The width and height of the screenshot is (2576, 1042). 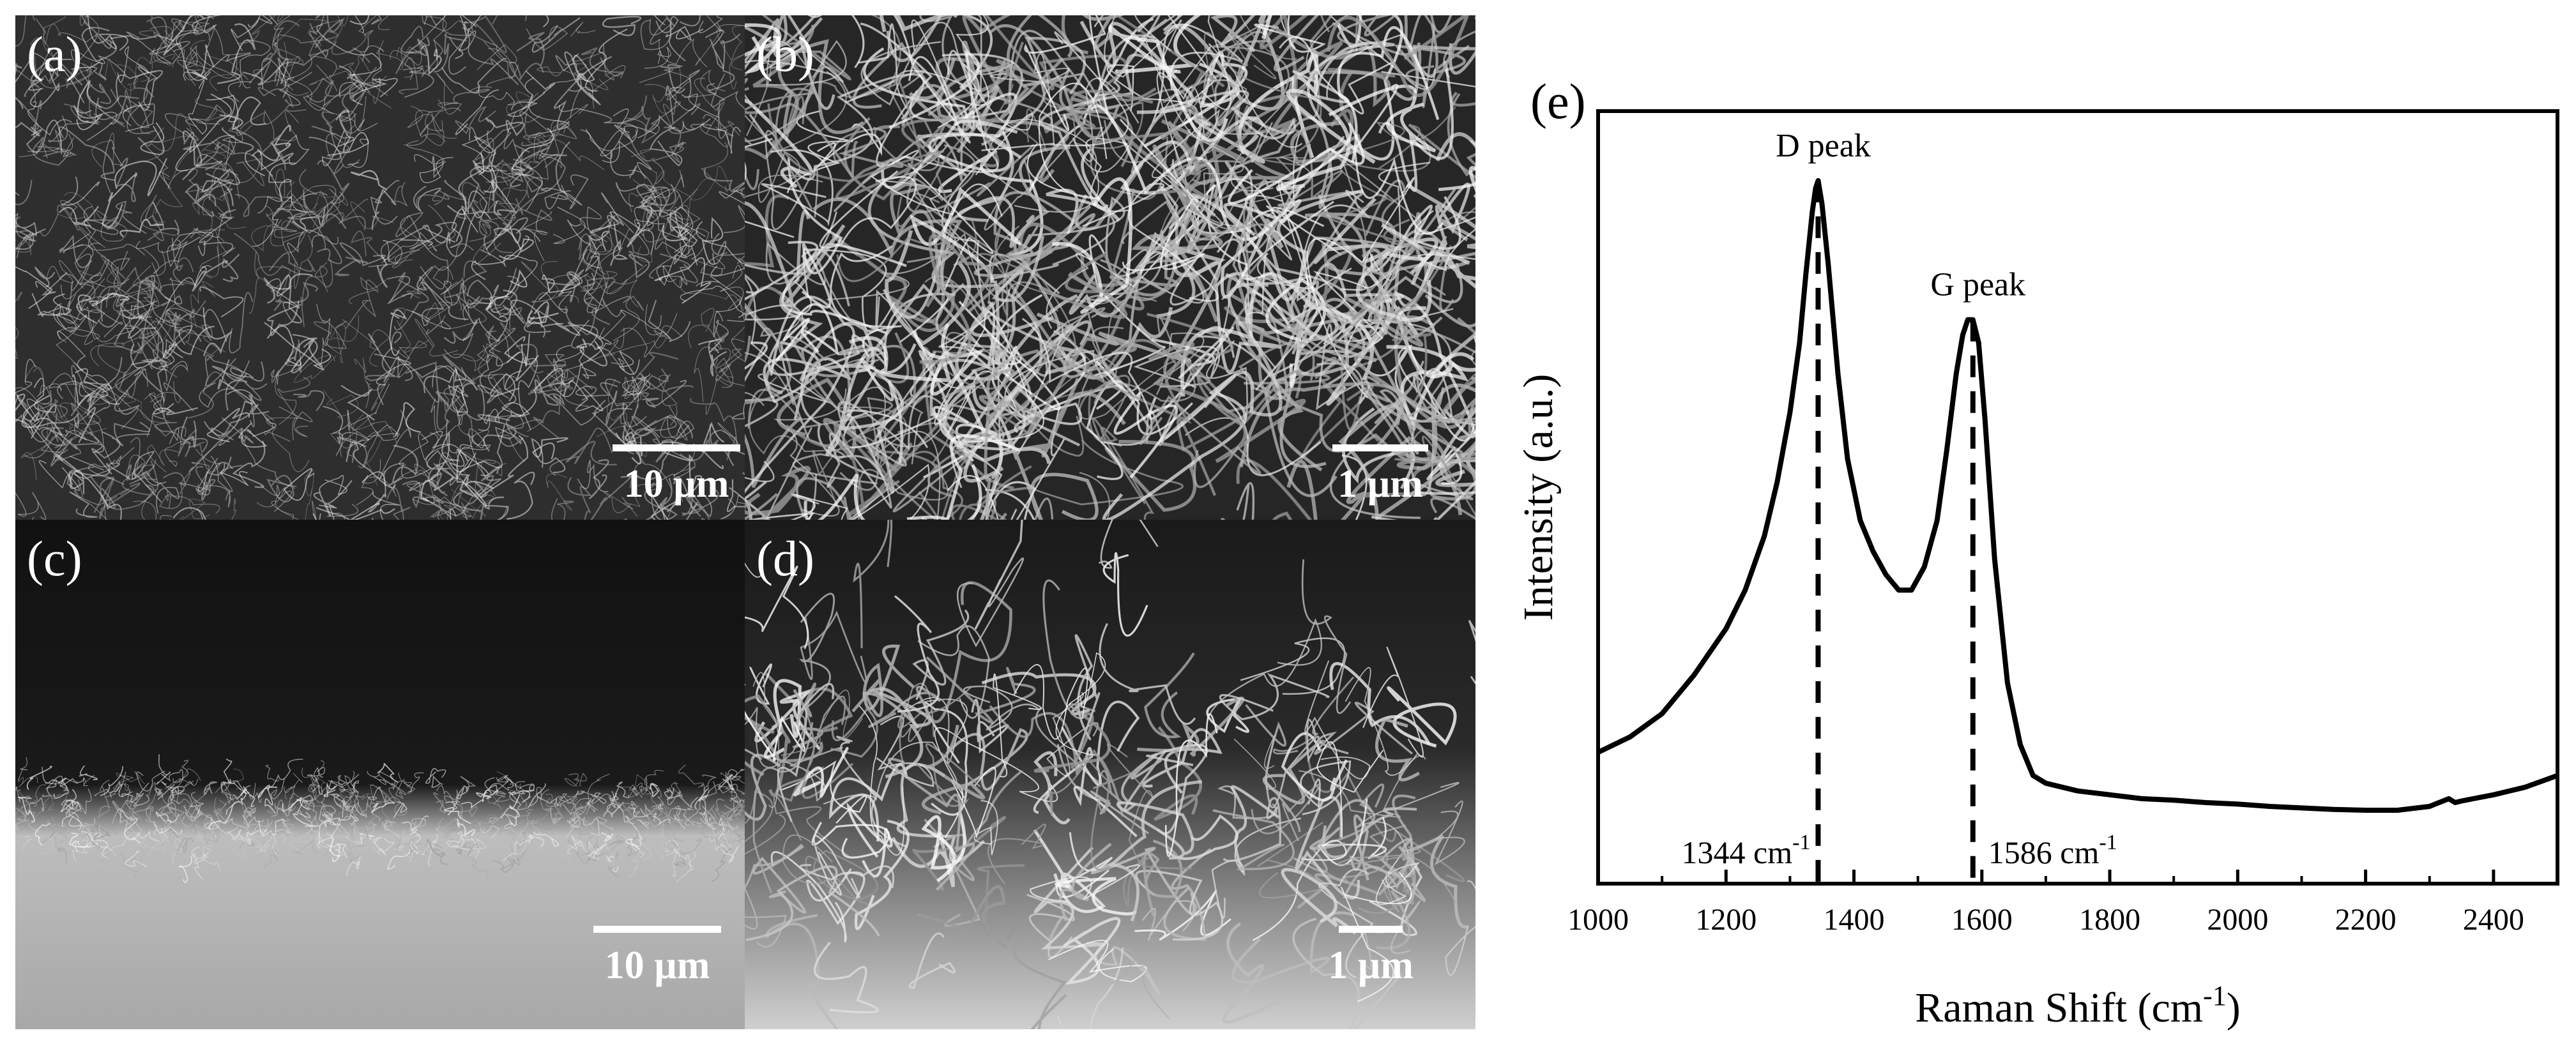 I want to click on sem-texture-a, so click(x=380, y=267).